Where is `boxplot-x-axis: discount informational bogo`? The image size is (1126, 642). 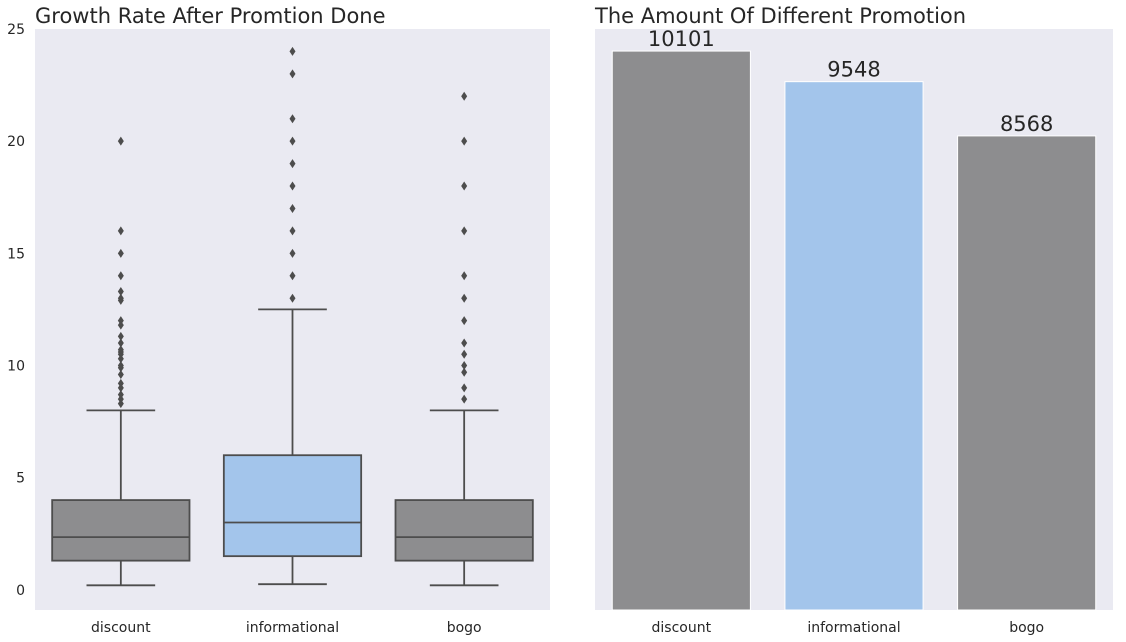
boxplot-x-axis: discount informational bogo is located at coordinates (286, 628).